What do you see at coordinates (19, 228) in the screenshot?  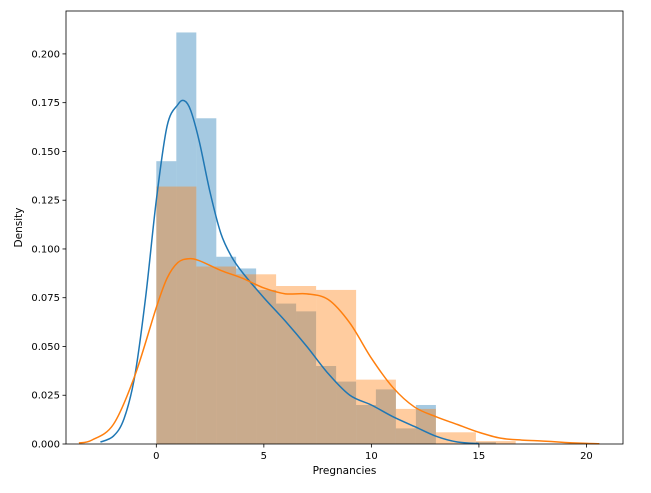 I see `y-axis-label: Density` at bounding box center [19, 228].